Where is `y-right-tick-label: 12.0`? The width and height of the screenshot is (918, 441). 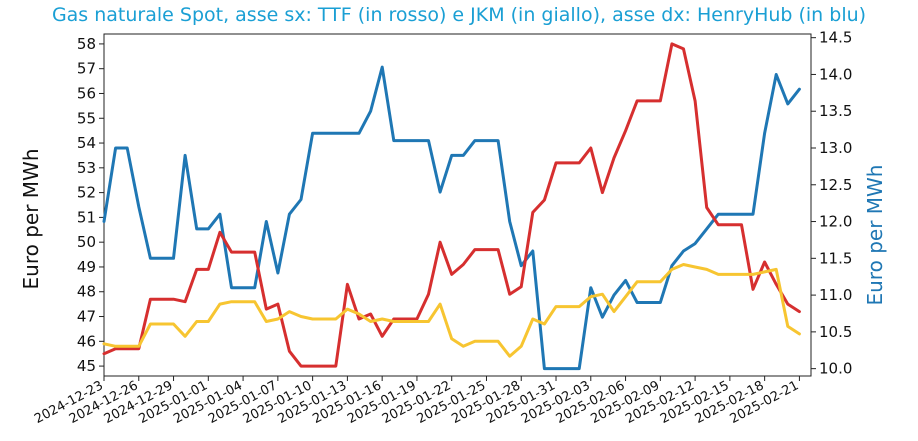
y-right-tick-label: 12.0 is located at coordinates (835, 222).